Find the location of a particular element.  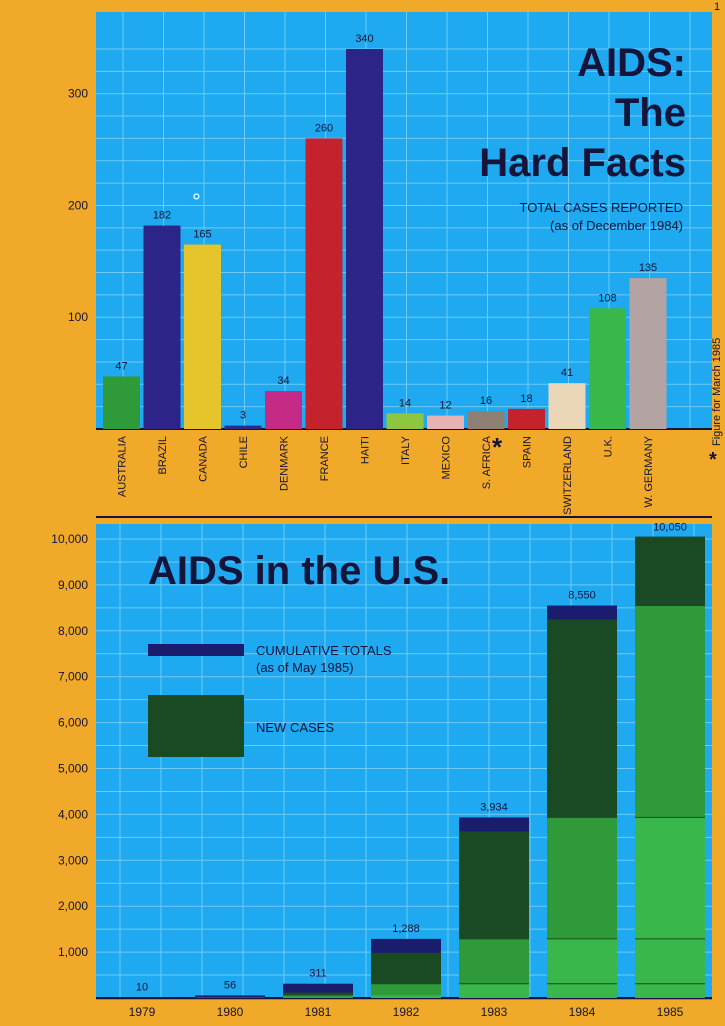

top-title-line-3: Hard Facts is located at coordinates (582, 163).